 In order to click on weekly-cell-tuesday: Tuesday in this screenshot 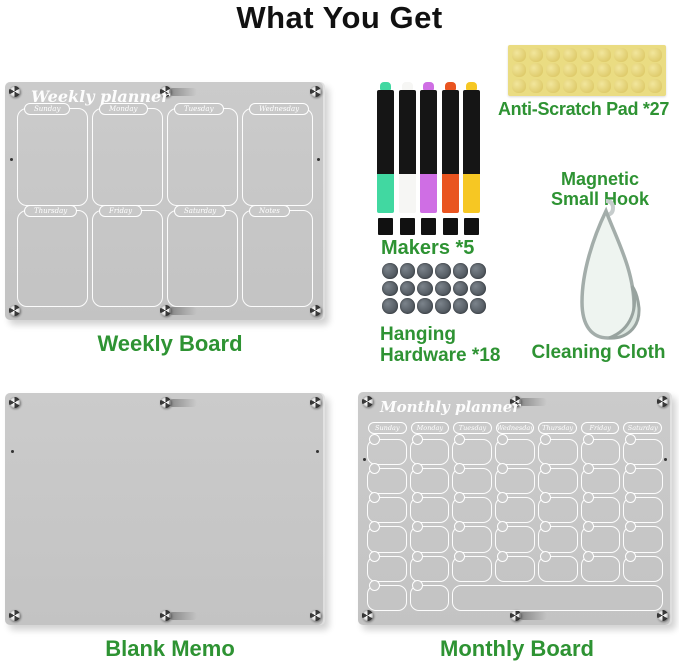, I will do `click(202, 154)`.